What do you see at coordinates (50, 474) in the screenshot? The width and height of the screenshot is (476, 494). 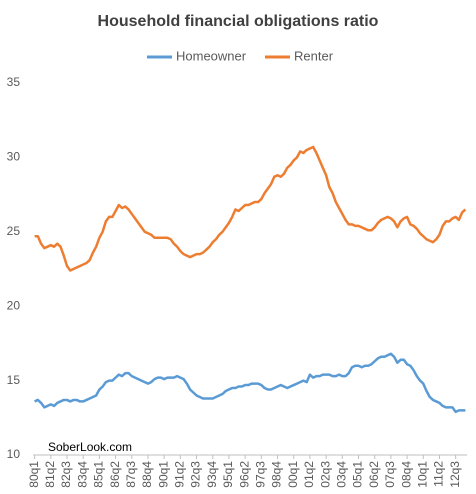 I see `x-tick-label: 81q2` at bounding box center [50, 474].